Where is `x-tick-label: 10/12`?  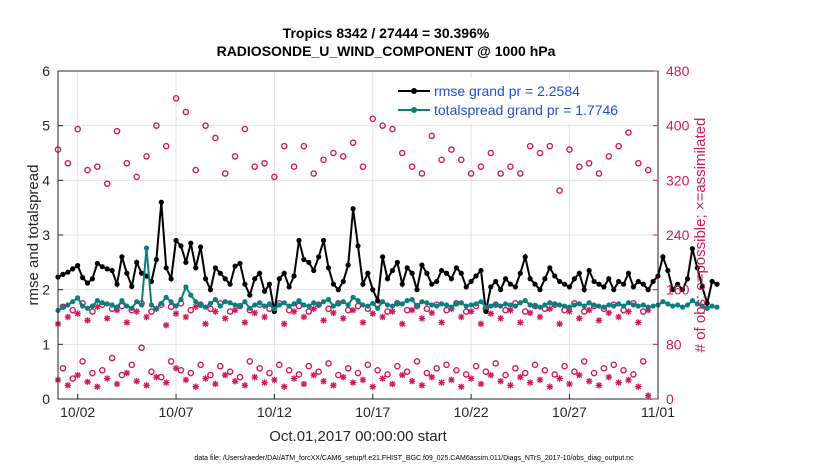
x-tick-label: 10/12 is located at coordinates (274, 412).